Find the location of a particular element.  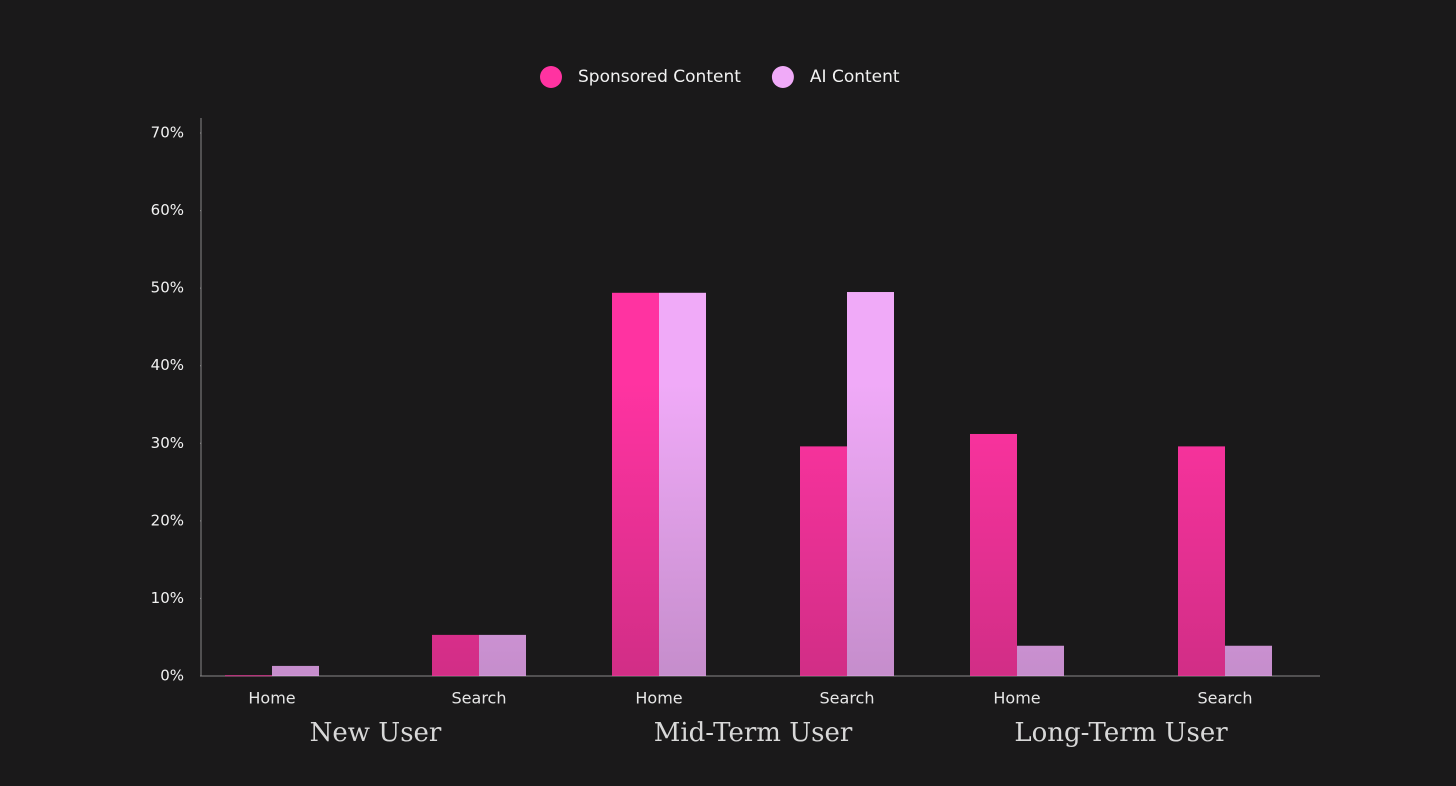

group-label: Long-Term User is located at coordinates (1121, 733).